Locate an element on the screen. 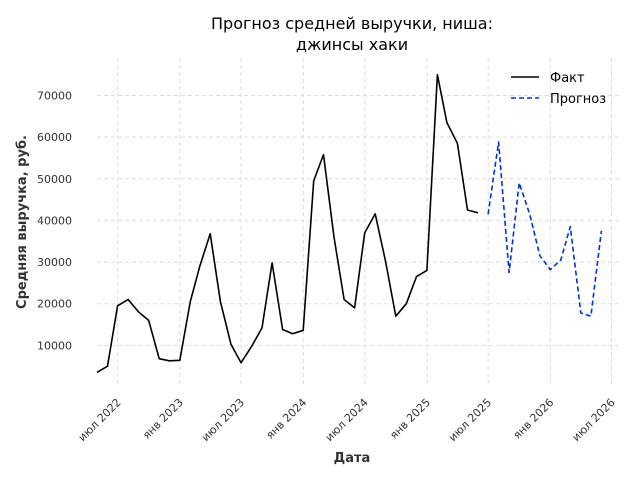 The height and width of the screenshot is (480, 640). y-tick-label: 60000 is located at coordinates (54, 137).